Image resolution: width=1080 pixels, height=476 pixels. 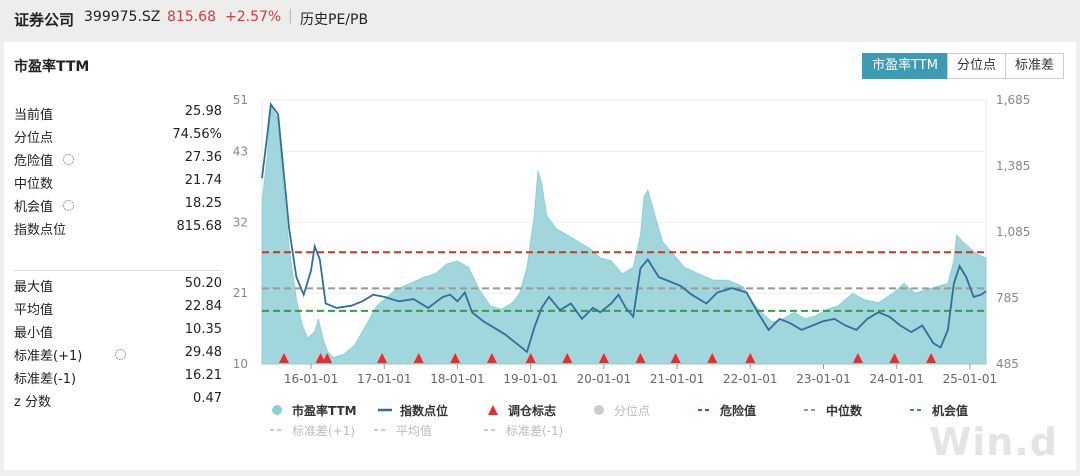 What do you see at coordinates (323, 431) in the screenshot?
I see `legend-label: 标准差(+1)` at bounding box center [323, 431].